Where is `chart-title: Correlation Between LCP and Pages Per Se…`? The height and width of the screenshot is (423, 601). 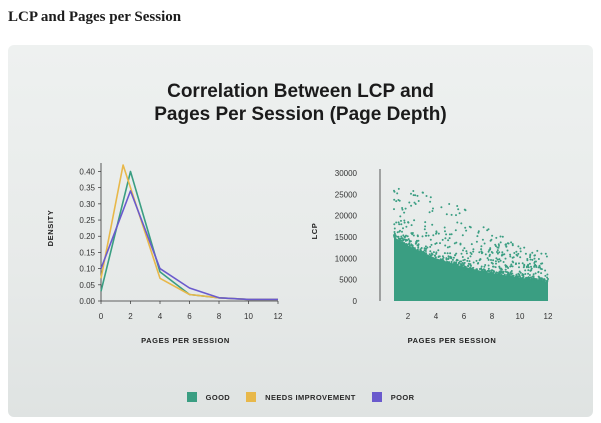 chart-title: Correlation Between LCP and Pages Per Se… is located at coordinates (300, 103).